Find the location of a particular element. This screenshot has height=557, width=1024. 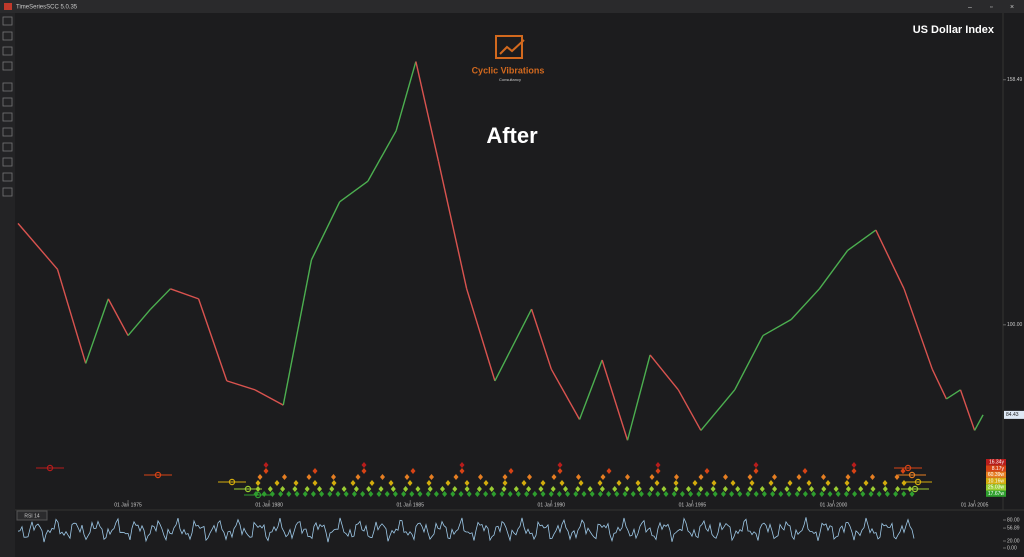

minimize-button: – is located at coordinates (970, 7).